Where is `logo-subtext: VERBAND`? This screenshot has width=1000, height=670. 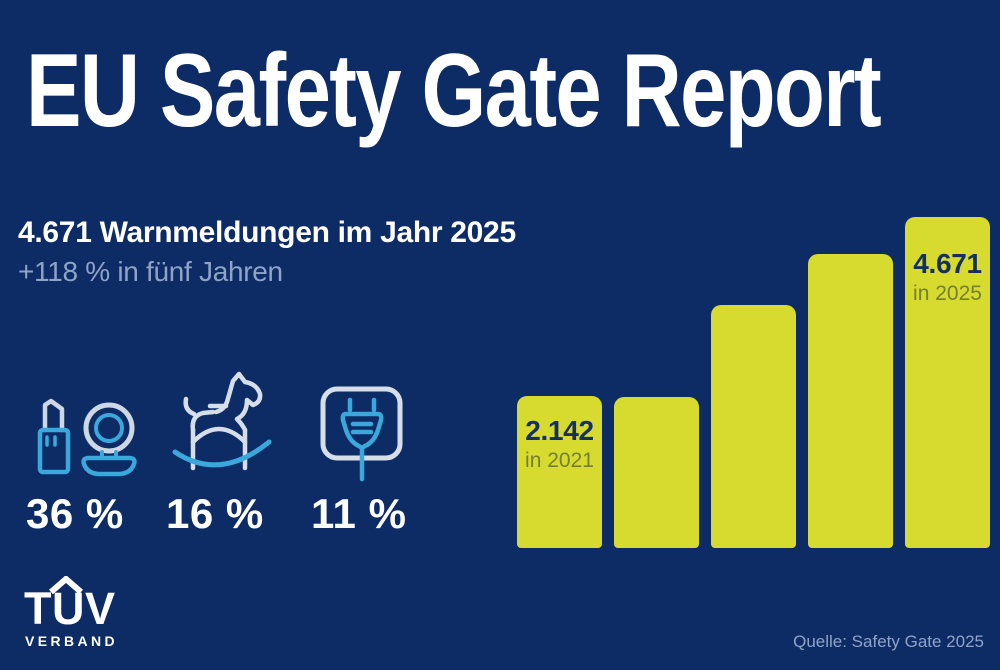 logo-subtext: VERBAND is located at coordinates (72, 641).